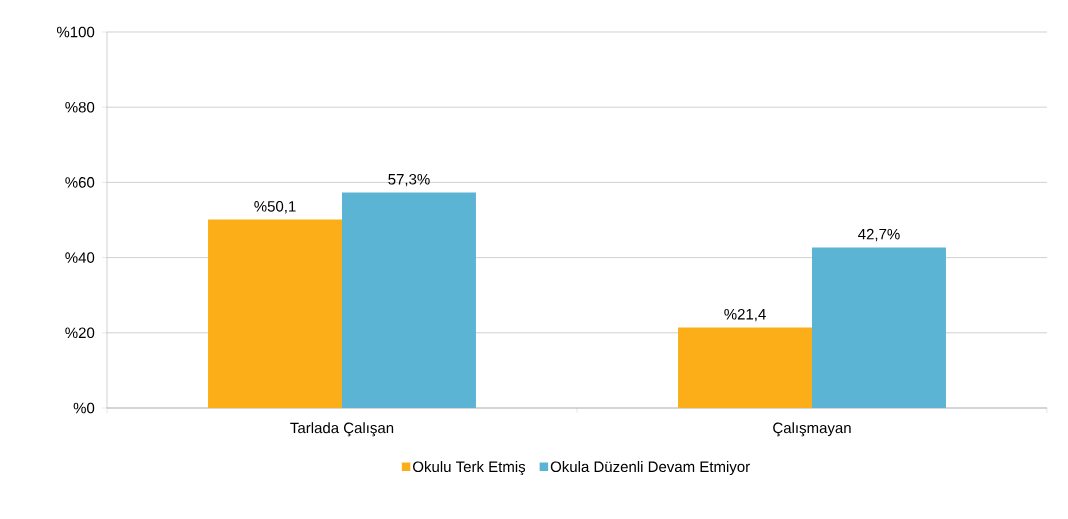 This screenshot has width=1068, height=519. What do you see at coordinates (75, 32) in the screenshot?
I see `y-tick-label: %100` at bounding box center [75, 32].